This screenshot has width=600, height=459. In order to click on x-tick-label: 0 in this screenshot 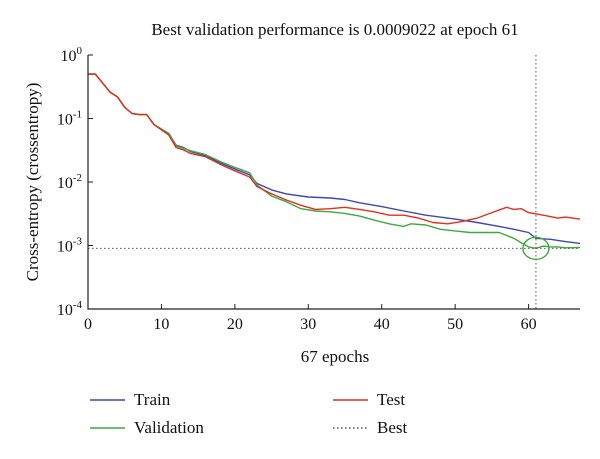, I will do `click(88, 324)`.